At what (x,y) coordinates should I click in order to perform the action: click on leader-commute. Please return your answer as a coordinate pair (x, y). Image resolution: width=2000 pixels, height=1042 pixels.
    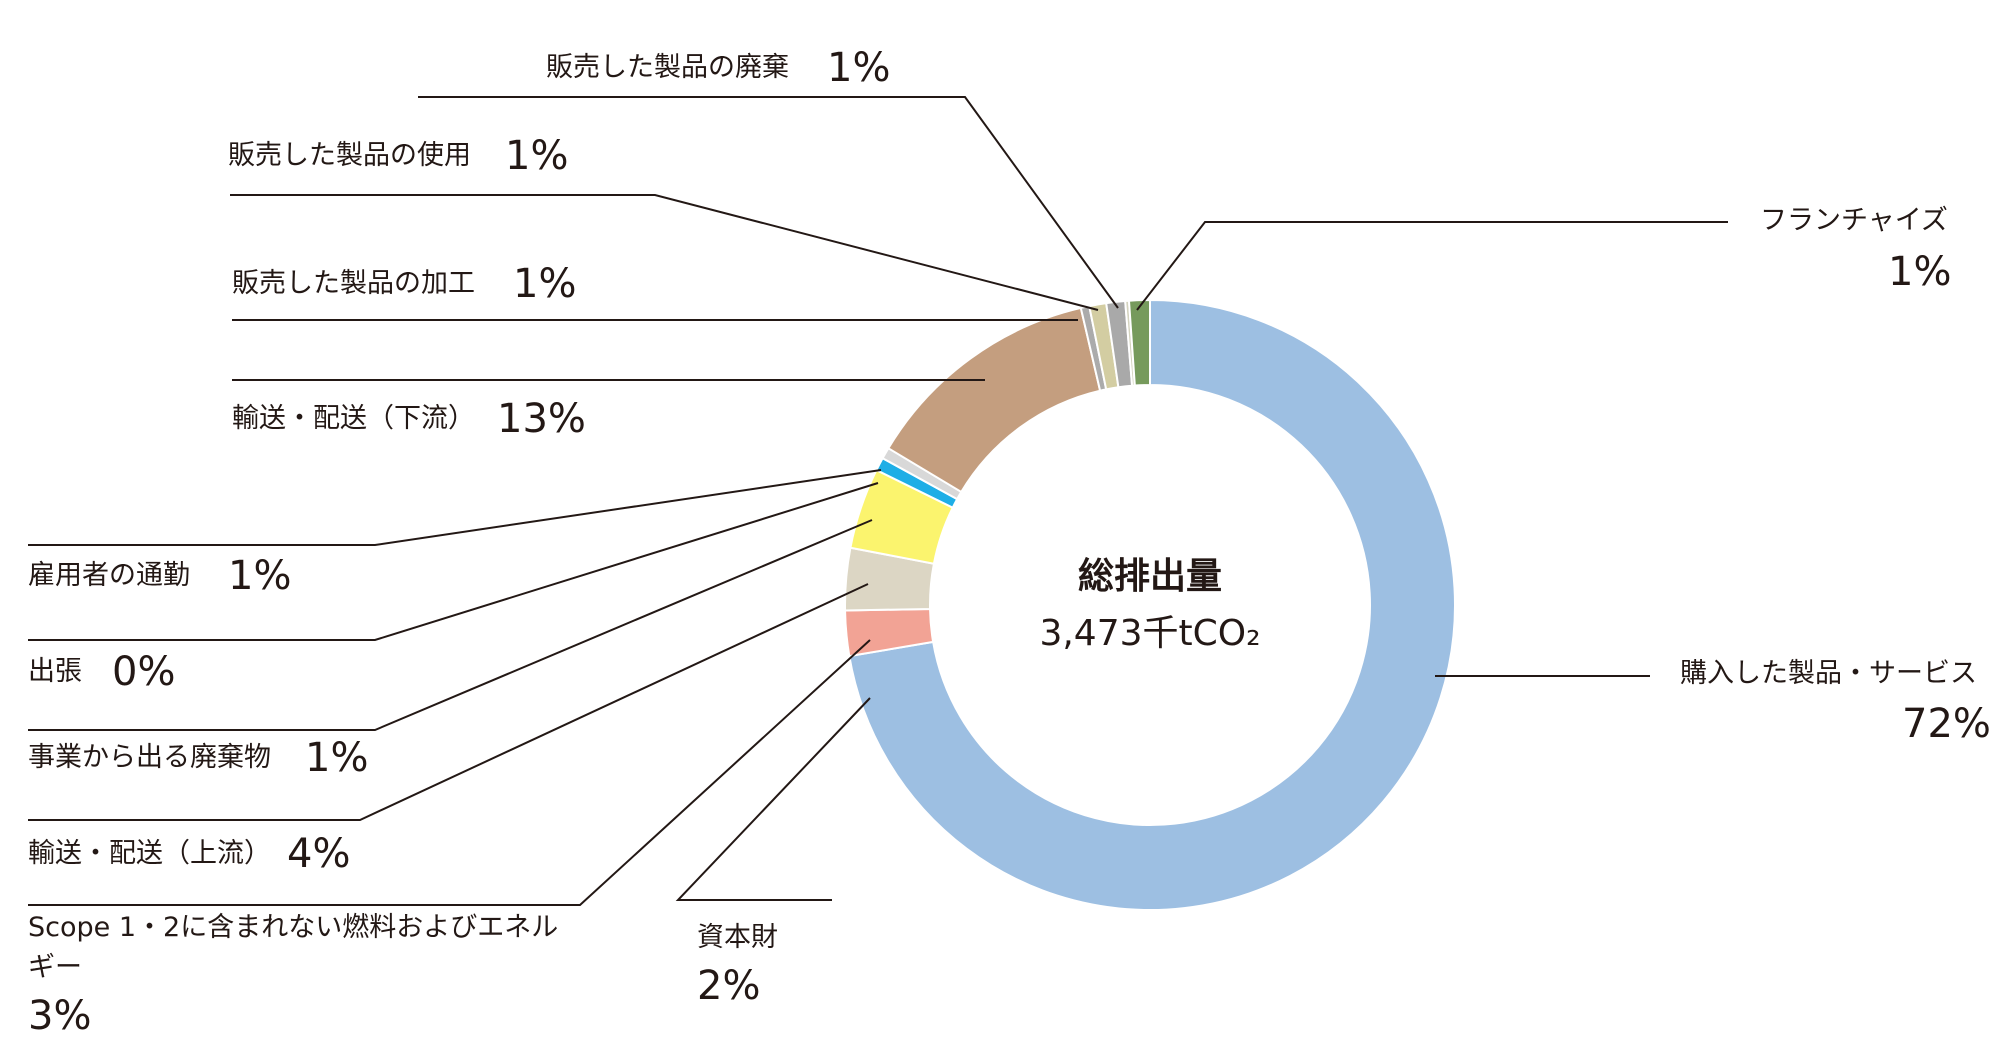
    Looking at the image, I should click on (455, 507).